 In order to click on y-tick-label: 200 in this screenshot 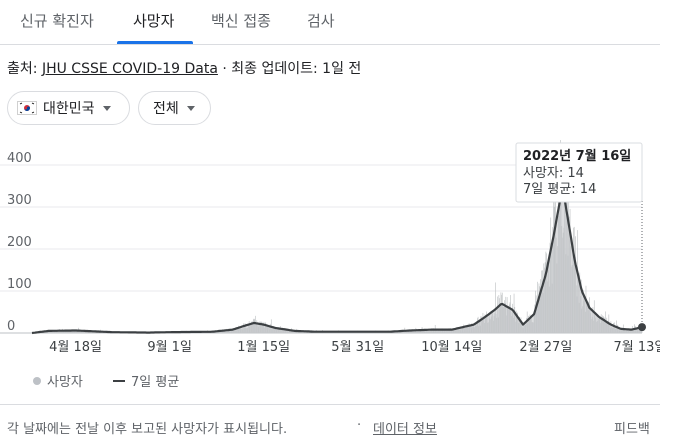, I will do `click(19, 242)`.